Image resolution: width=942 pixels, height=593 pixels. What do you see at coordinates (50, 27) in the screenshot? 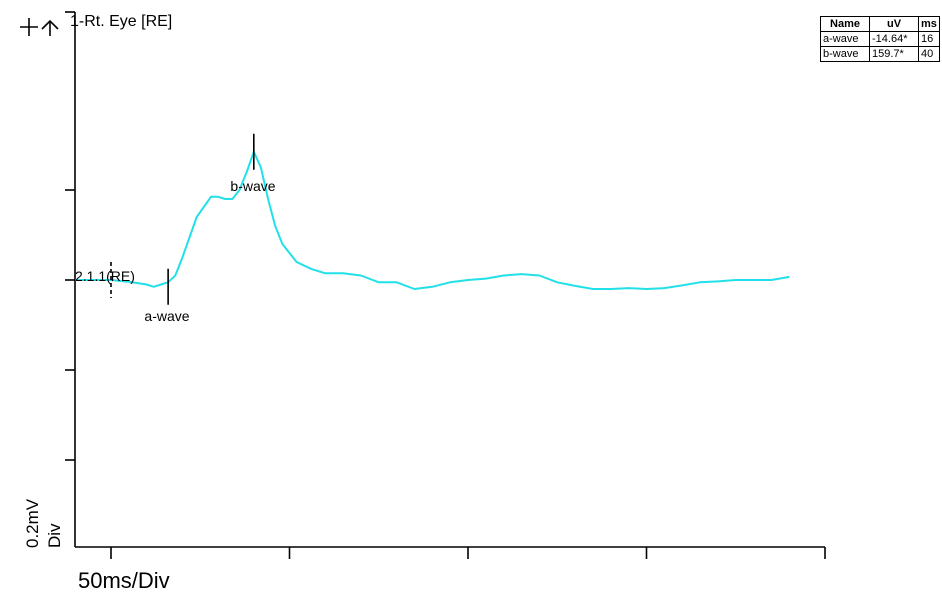
I see `arrow-up-icon` at bounding box center [50, 27].